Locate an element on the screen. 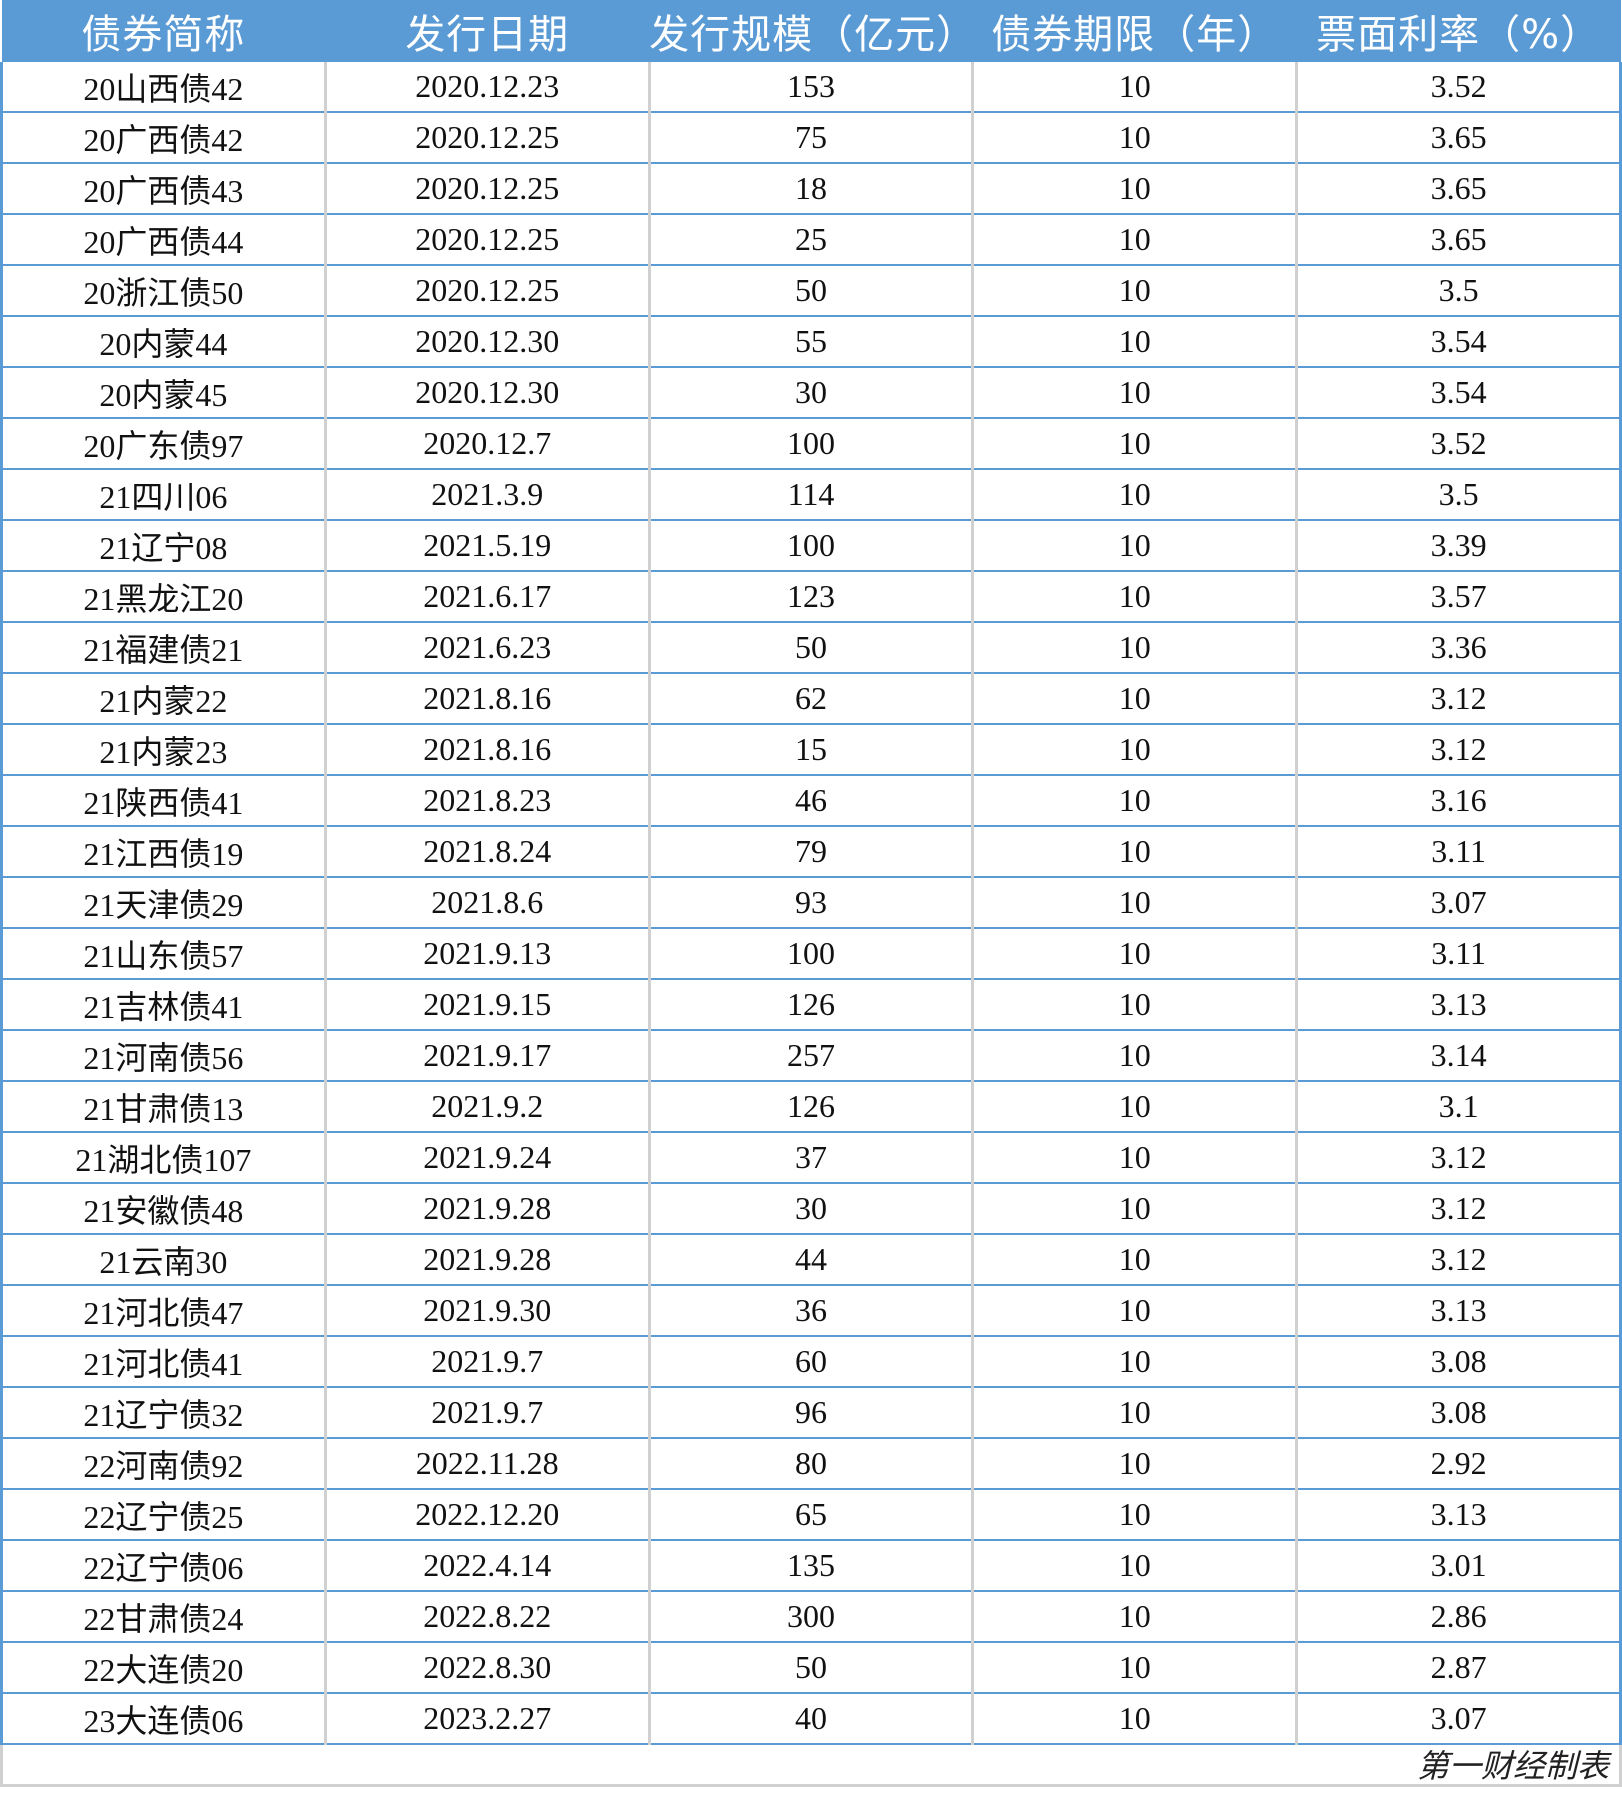 The width and height of the screenshot is (1622, 1793). cell-issue-size: 96 is located at coordinates (810, 1413).